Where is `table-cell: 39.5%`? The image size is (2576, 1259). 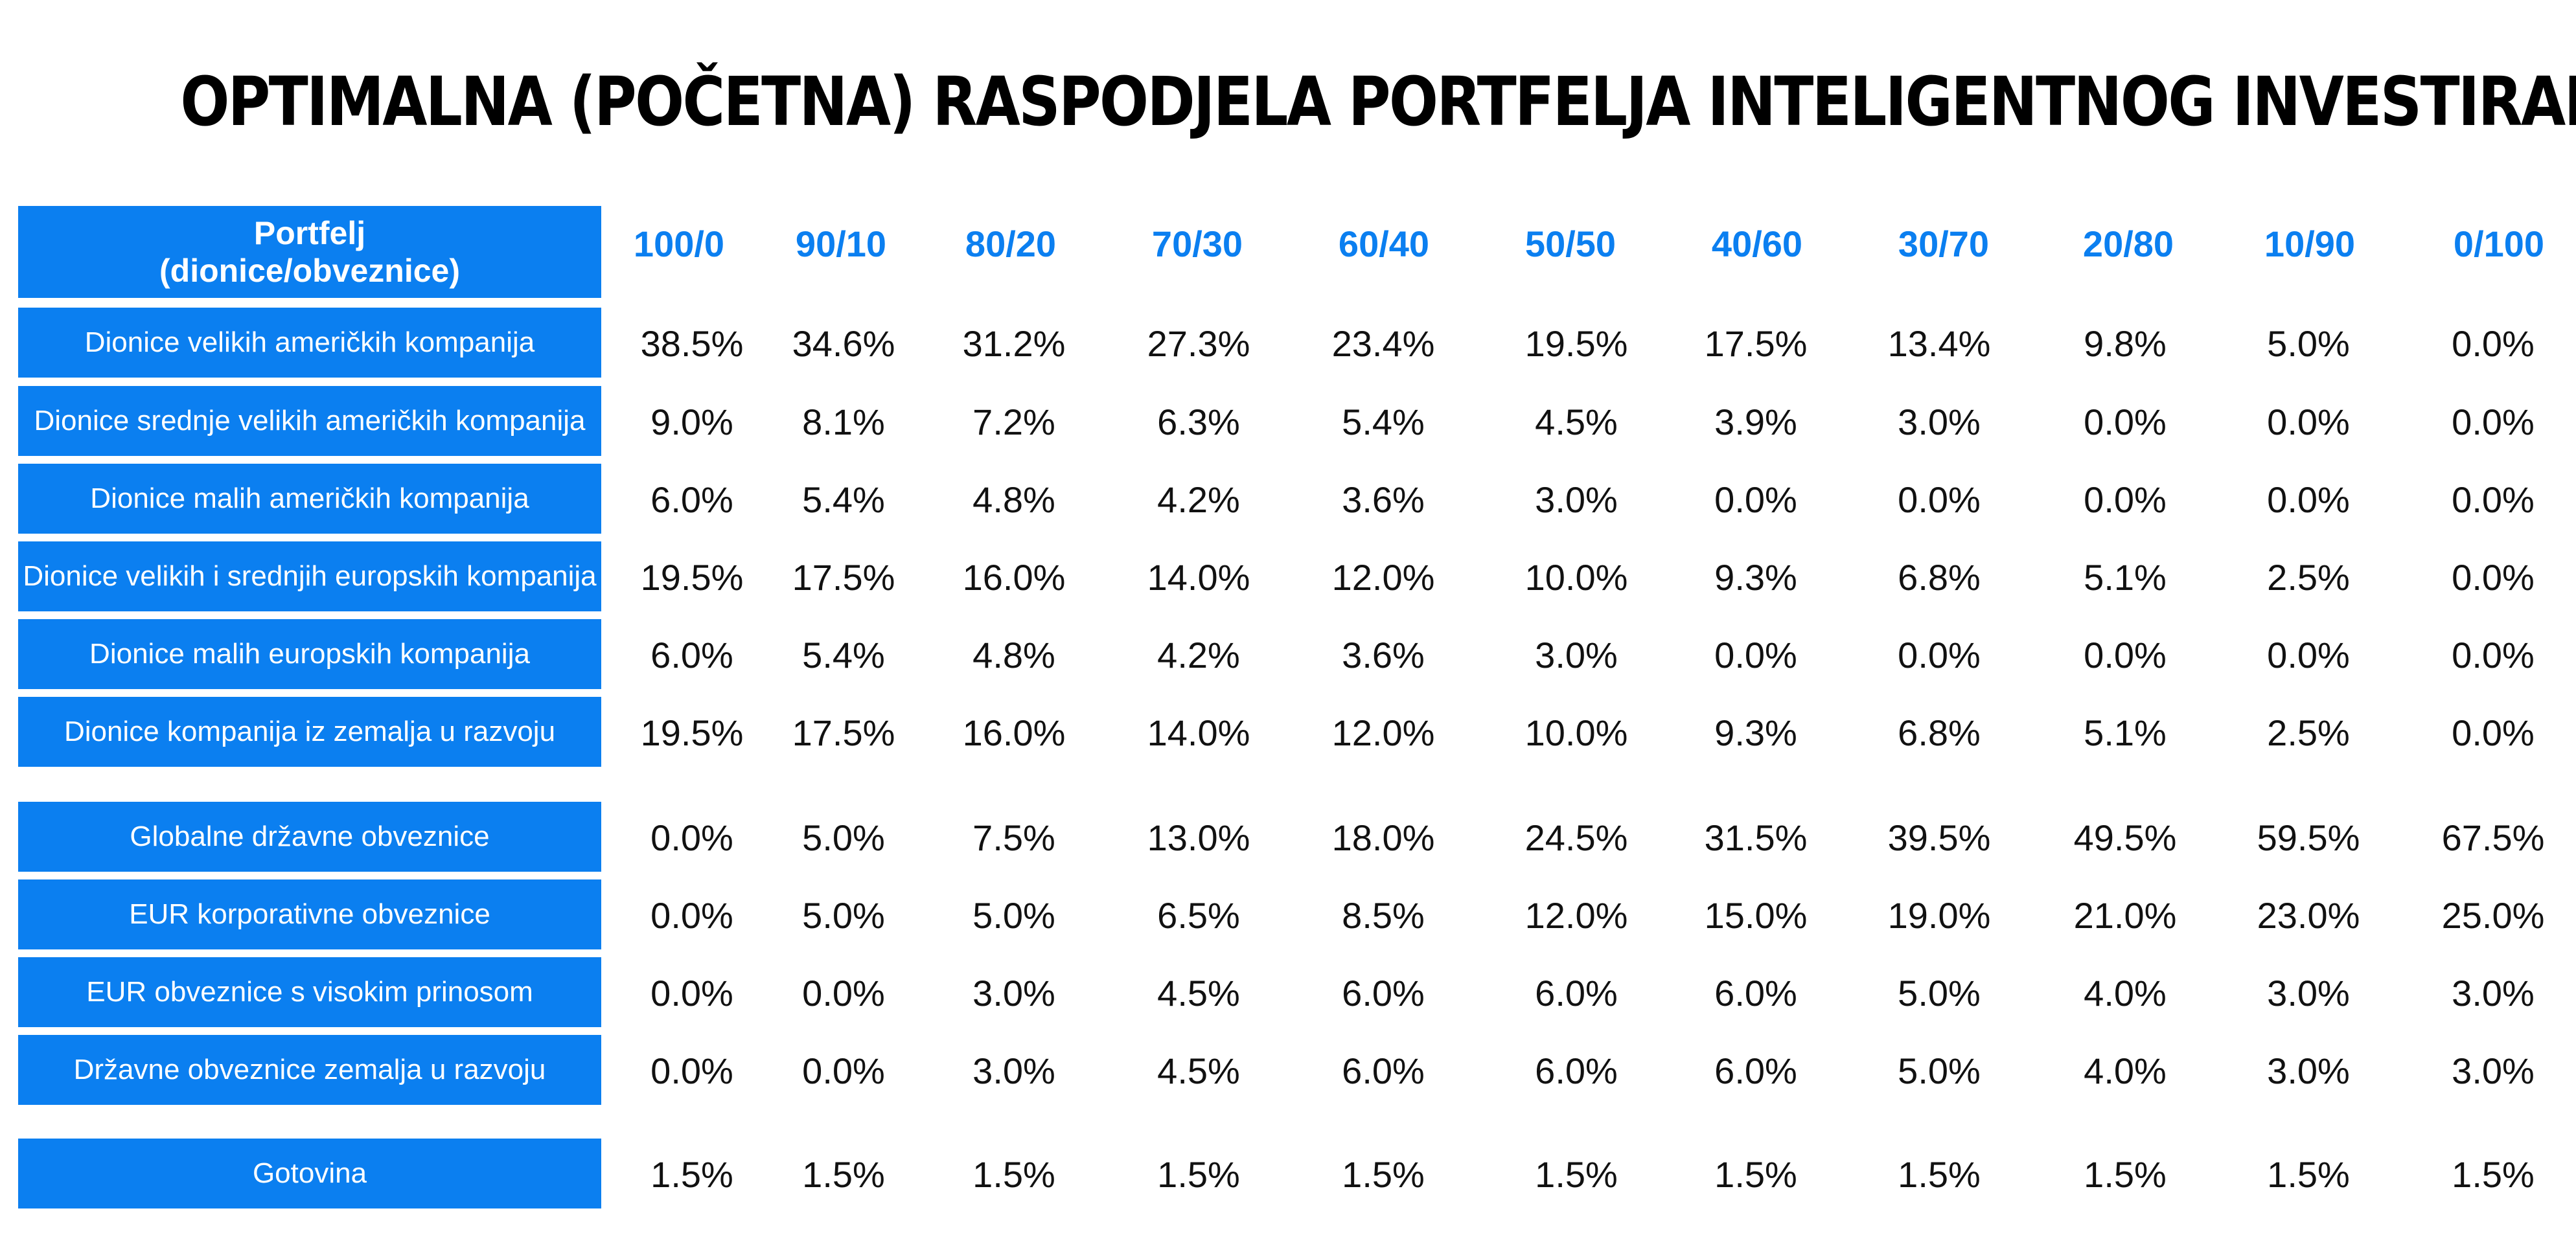 table-cell: 39.5% is located at coordinates (1939, 837).